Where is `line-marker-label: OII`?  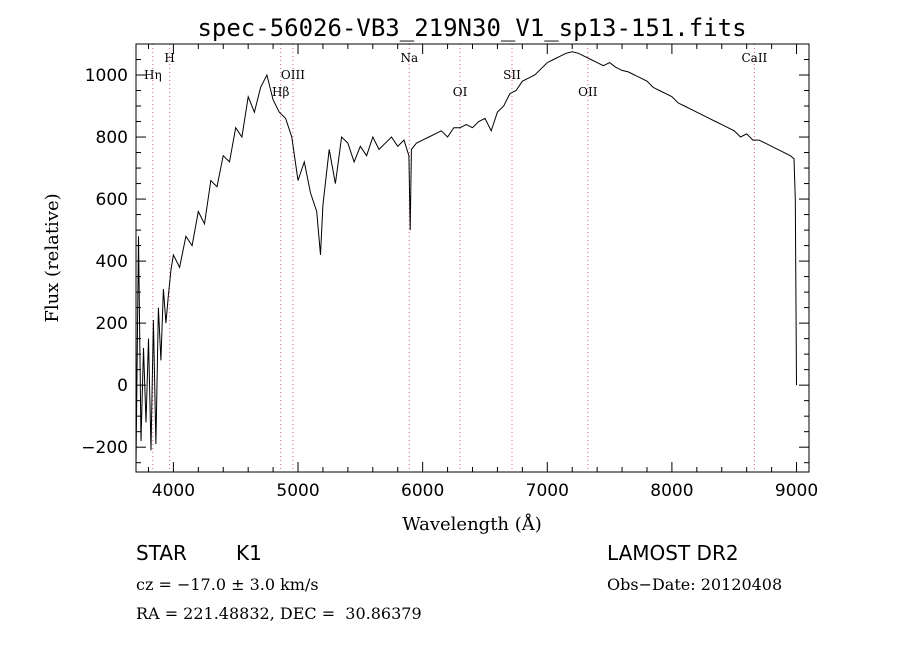 line-marker-label: OII is located at coordinates (588, 92).